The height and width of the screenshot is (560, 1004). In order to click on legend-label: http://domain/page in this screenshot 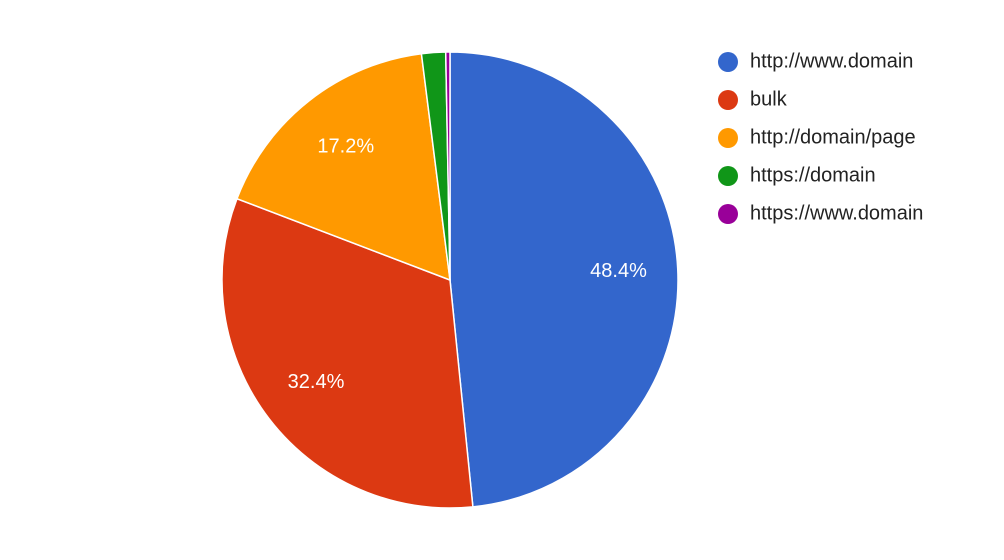, I will do `click(833, 137)`.